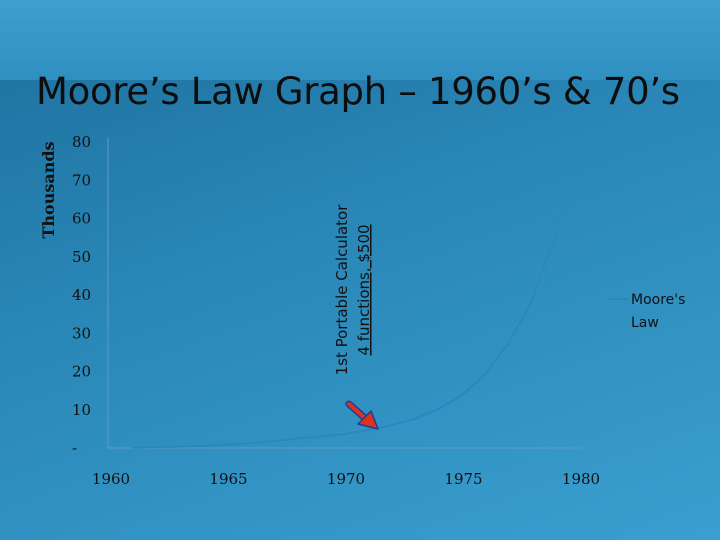 The image size is (720, 540). I want to click on y-tick-label: 10, so click(81, 410).